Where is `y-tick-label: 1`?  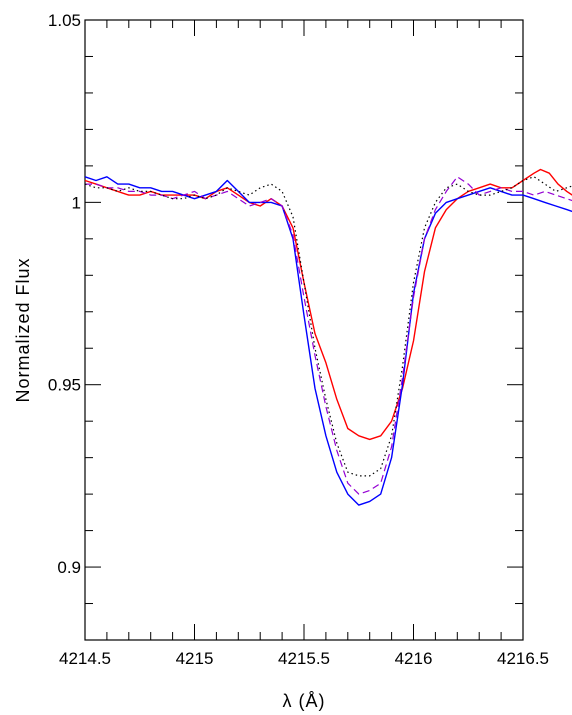
y-tick-label: 1 is located at coordinates (76, 202).